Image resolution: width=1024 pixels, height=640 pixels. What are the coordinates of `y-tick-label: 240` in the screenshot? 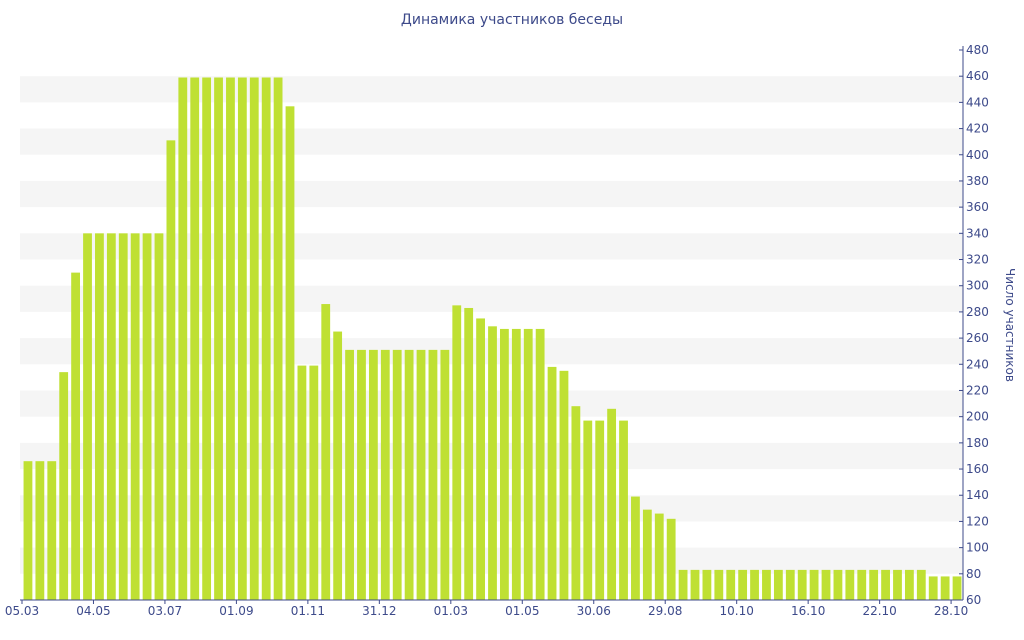 It's located at (977, 364).